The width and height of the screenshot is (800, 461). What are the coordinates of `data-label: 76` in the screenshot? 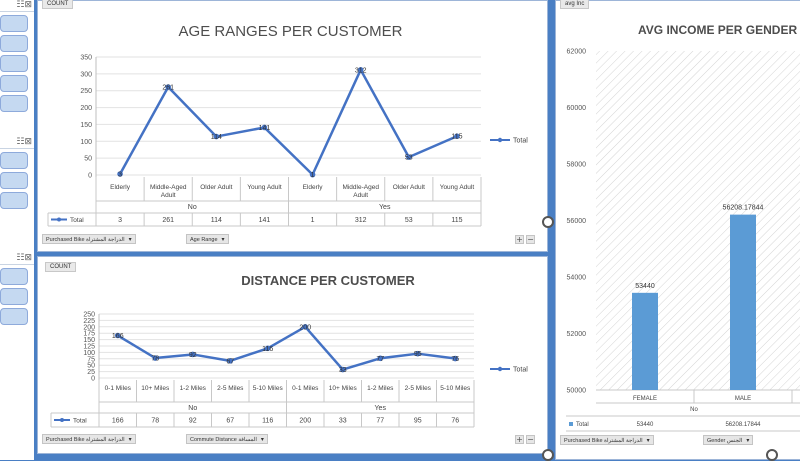 It's located at (455, 359).